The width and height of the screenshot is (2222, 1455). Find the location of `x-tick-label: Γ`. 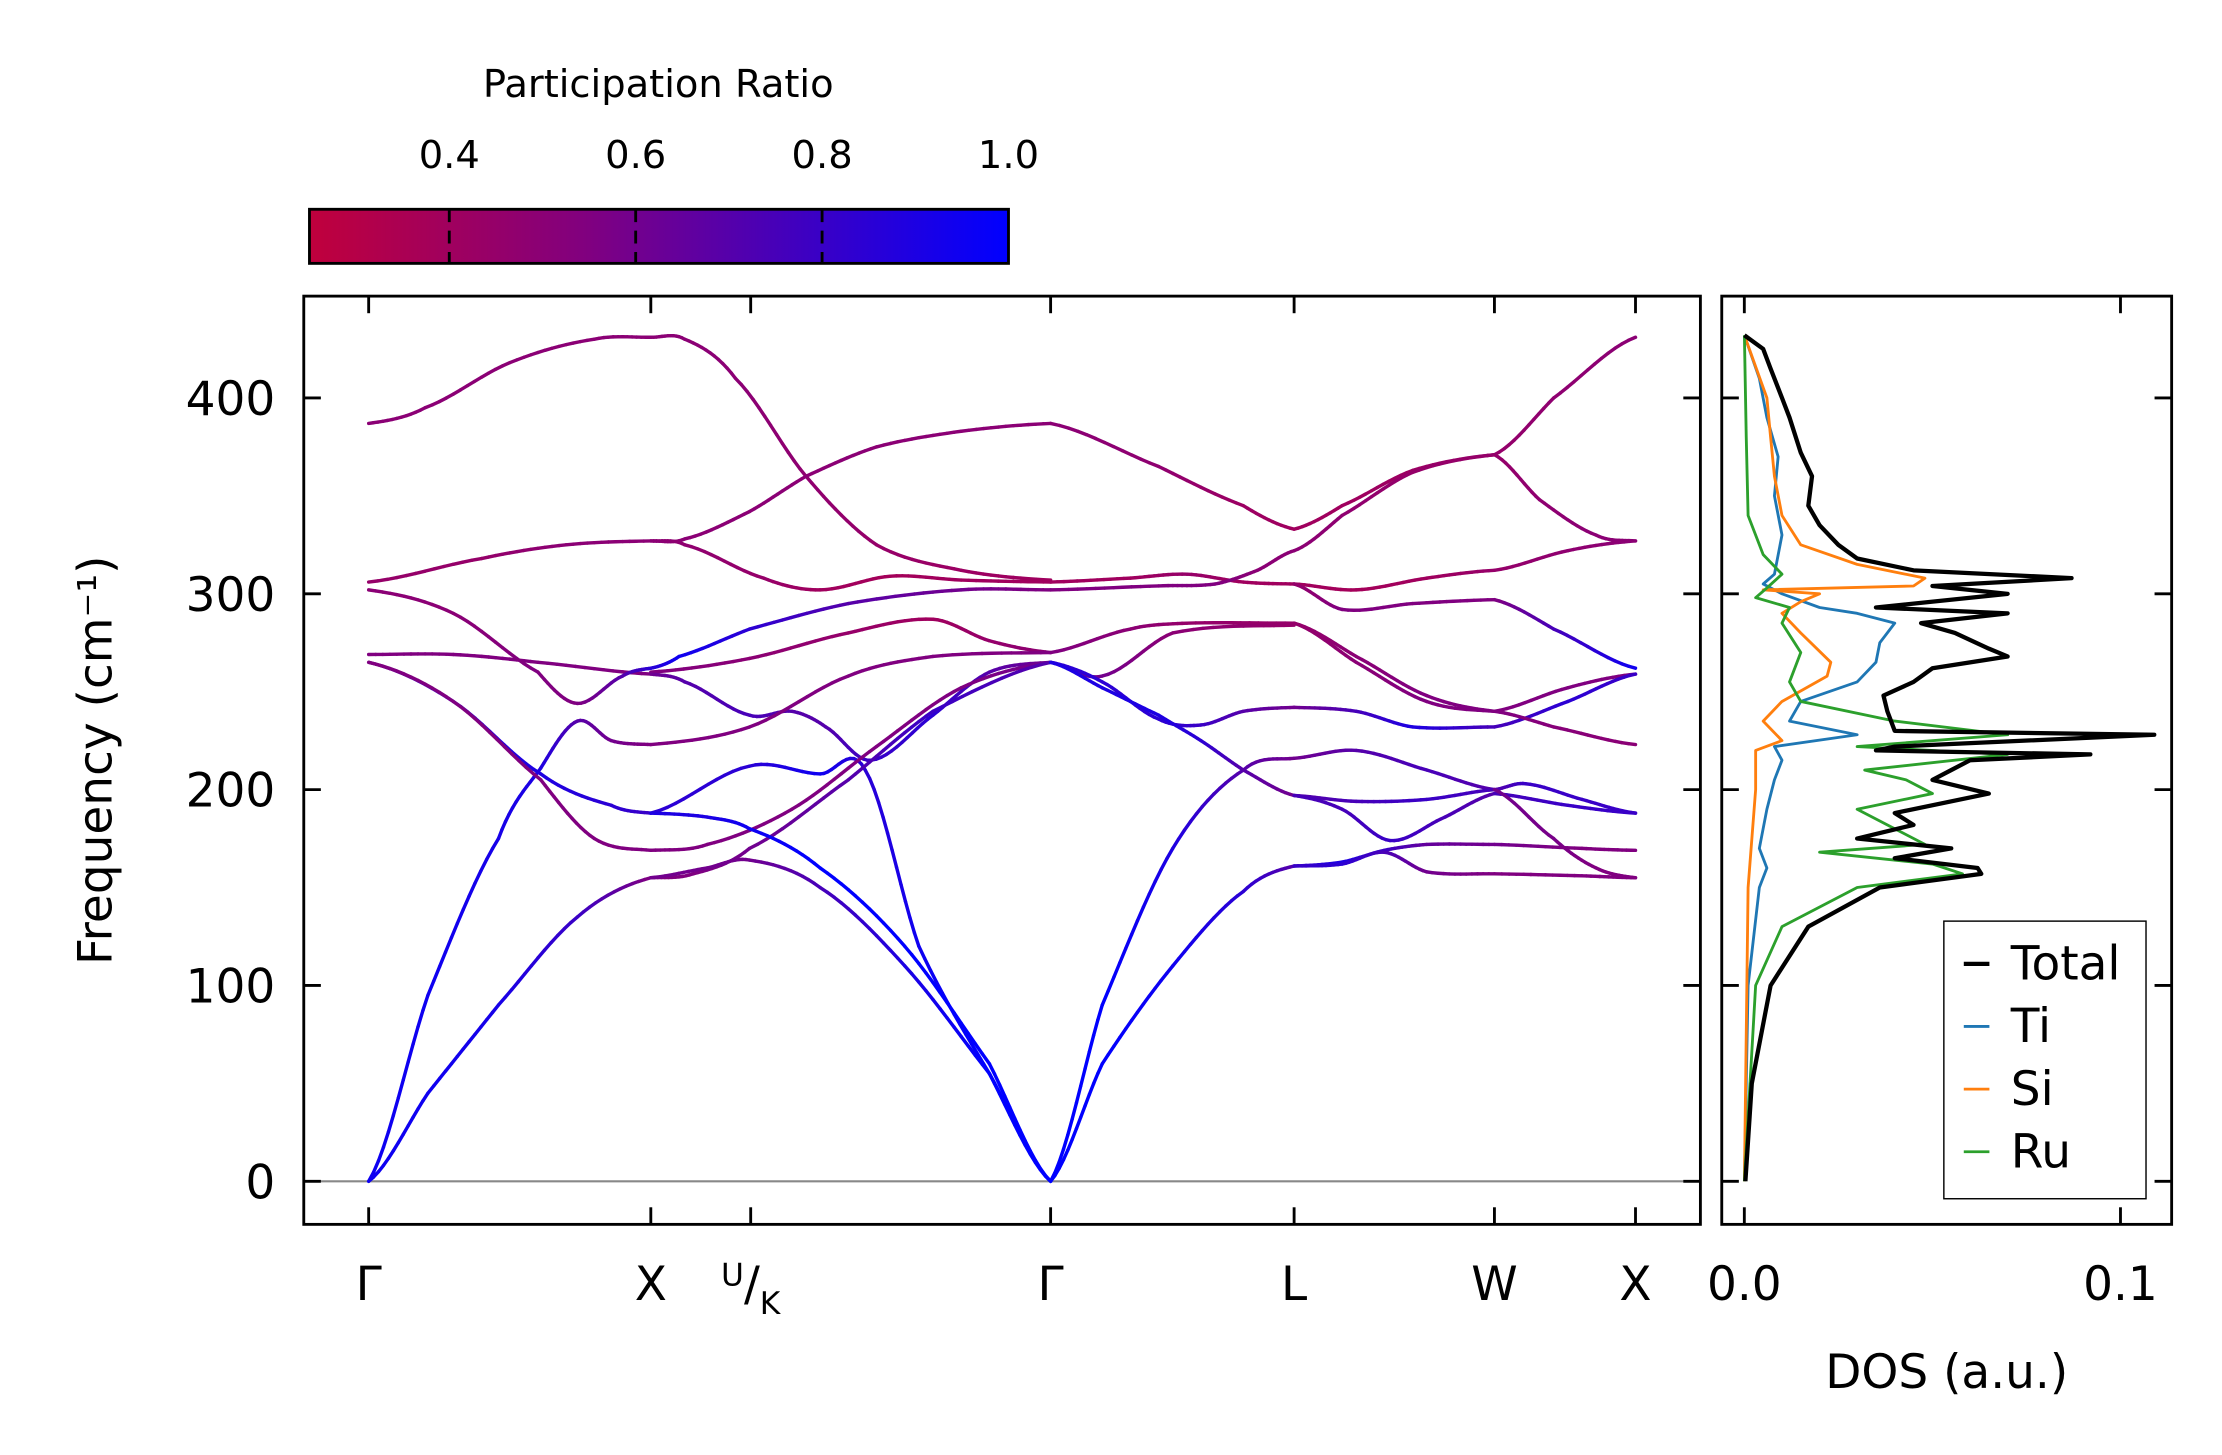

x-tick-label: Γ is located at coordinates (369, 1284).